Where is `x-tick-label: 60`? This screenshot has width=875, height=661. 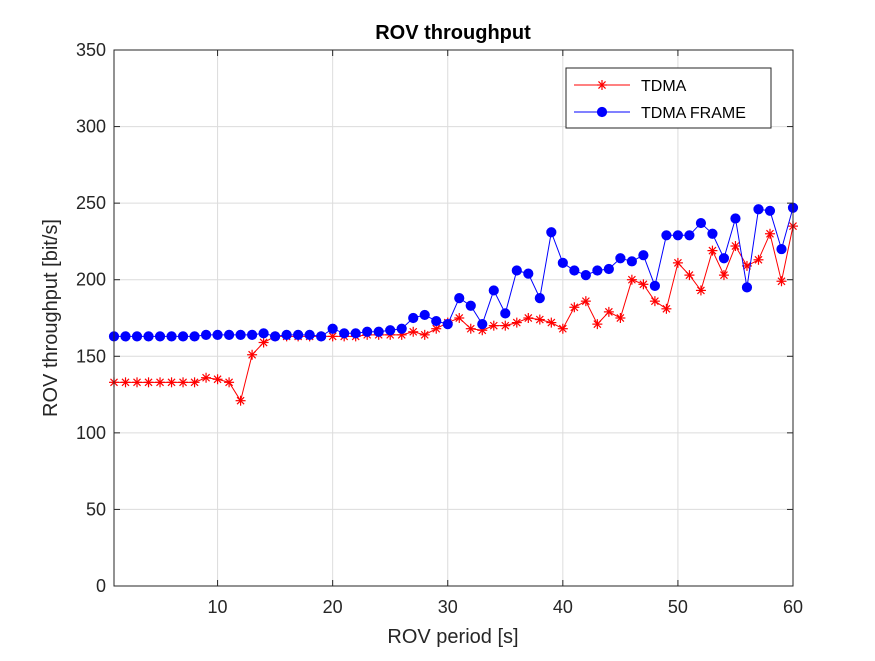
x-tick-label: 60 is located at coordinates (793, 607).